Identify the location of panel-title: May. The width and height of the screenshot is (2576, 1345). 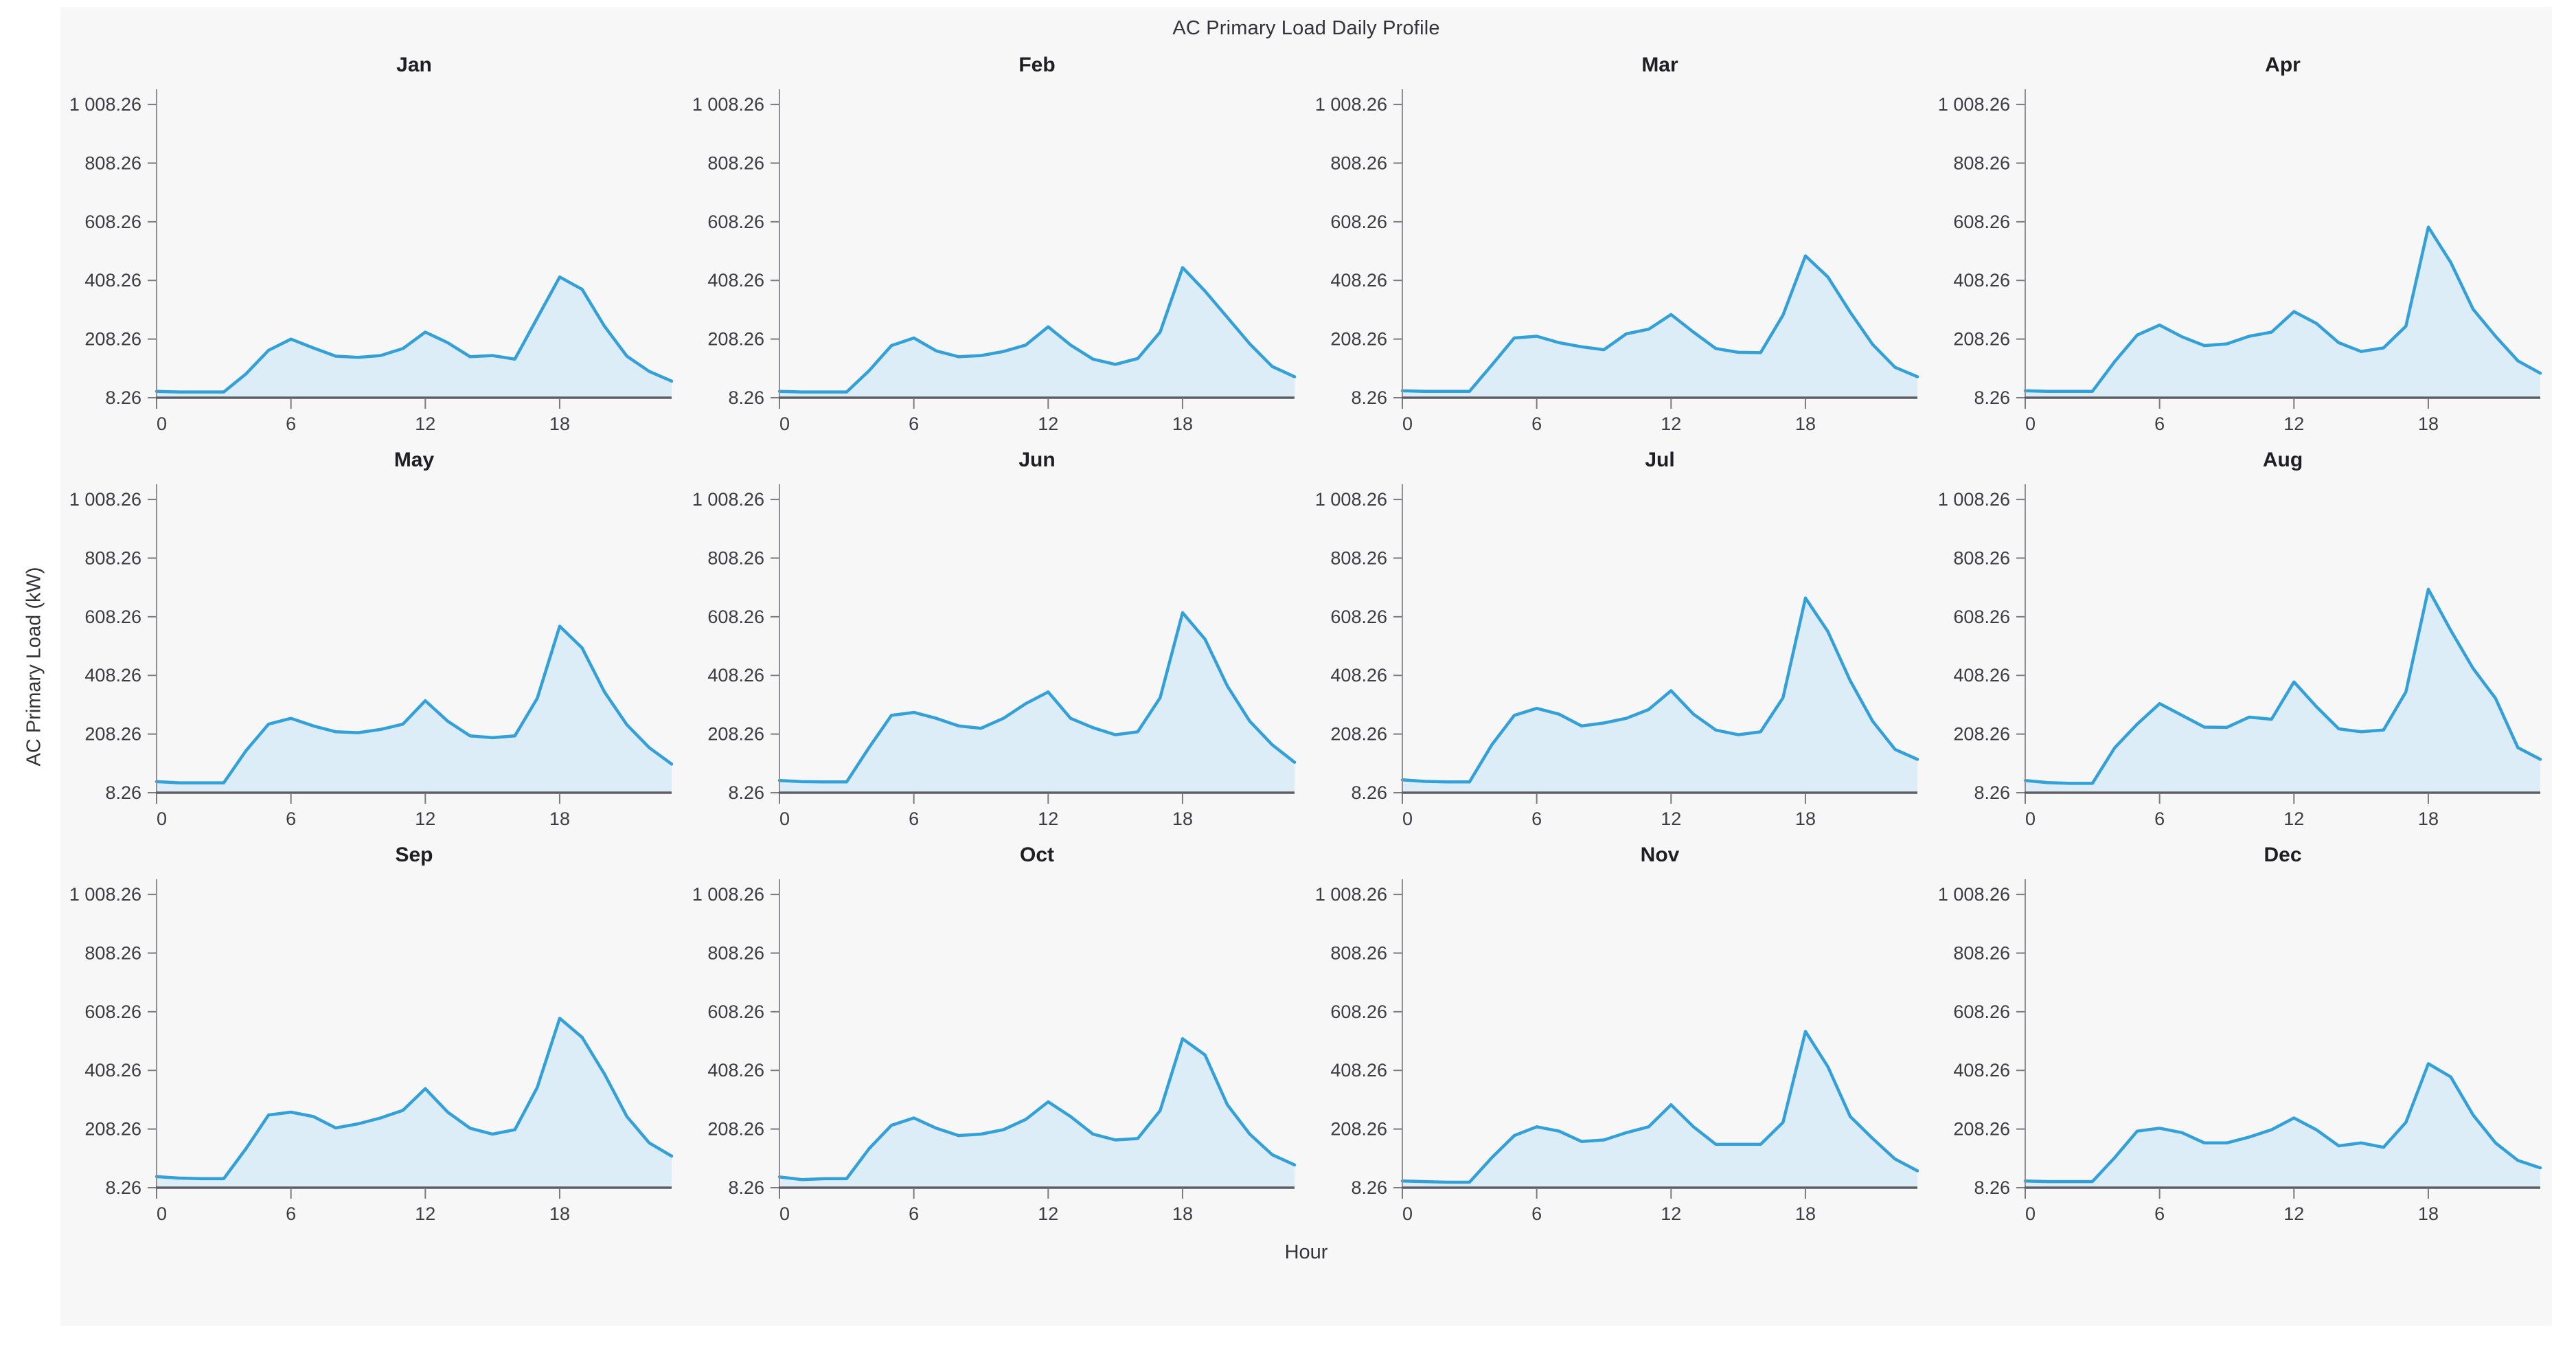
(414, 460).